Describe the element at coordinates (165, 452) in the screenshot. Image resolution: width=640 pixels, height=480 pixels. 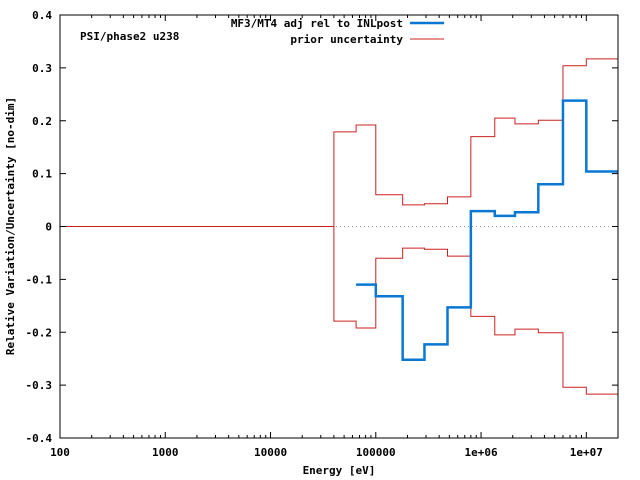
I see `x-tick-label: 1000` at that location.